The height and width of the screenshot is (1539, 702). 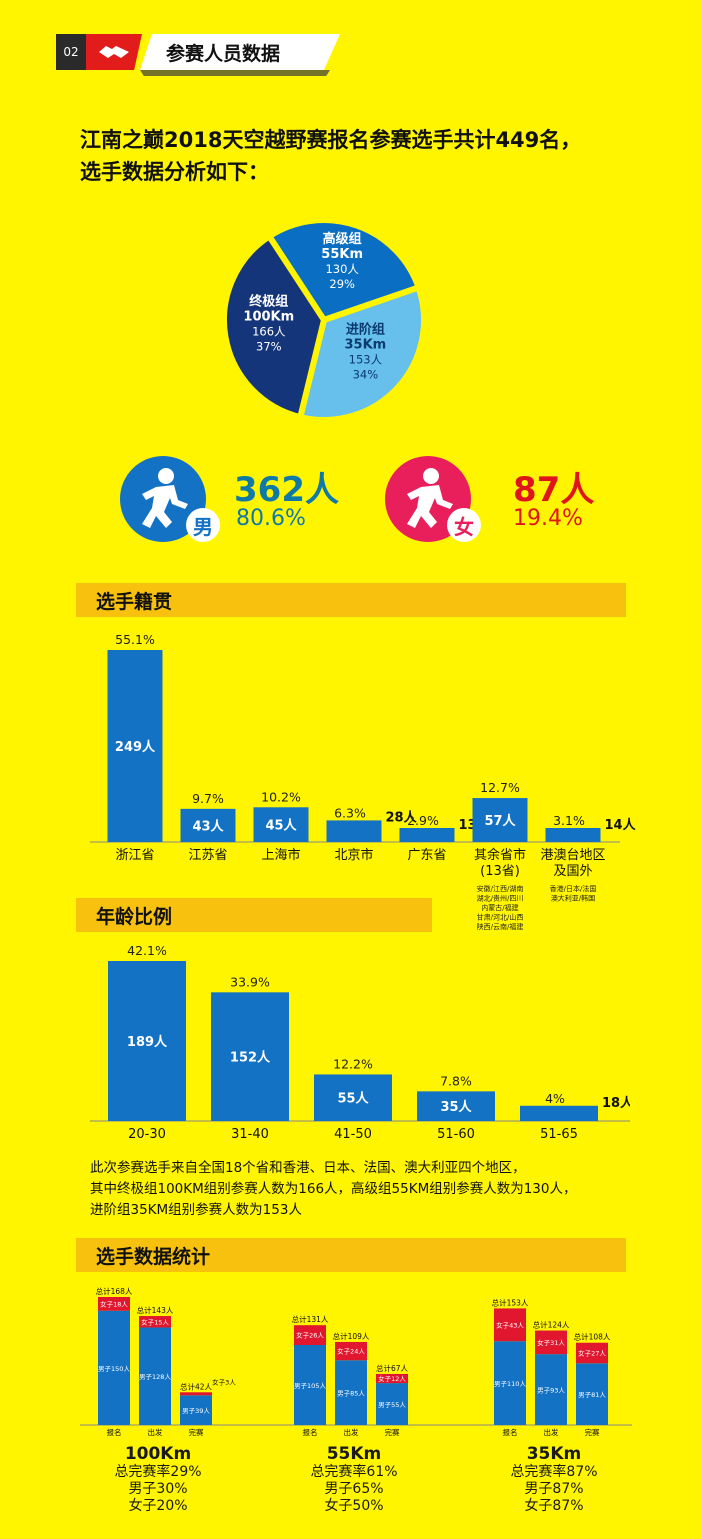 What do you see at coordinates (456, 1080) in the screenshot?
I see `bar-percent-label: 7.8%` at bounding box center [456, 1080].